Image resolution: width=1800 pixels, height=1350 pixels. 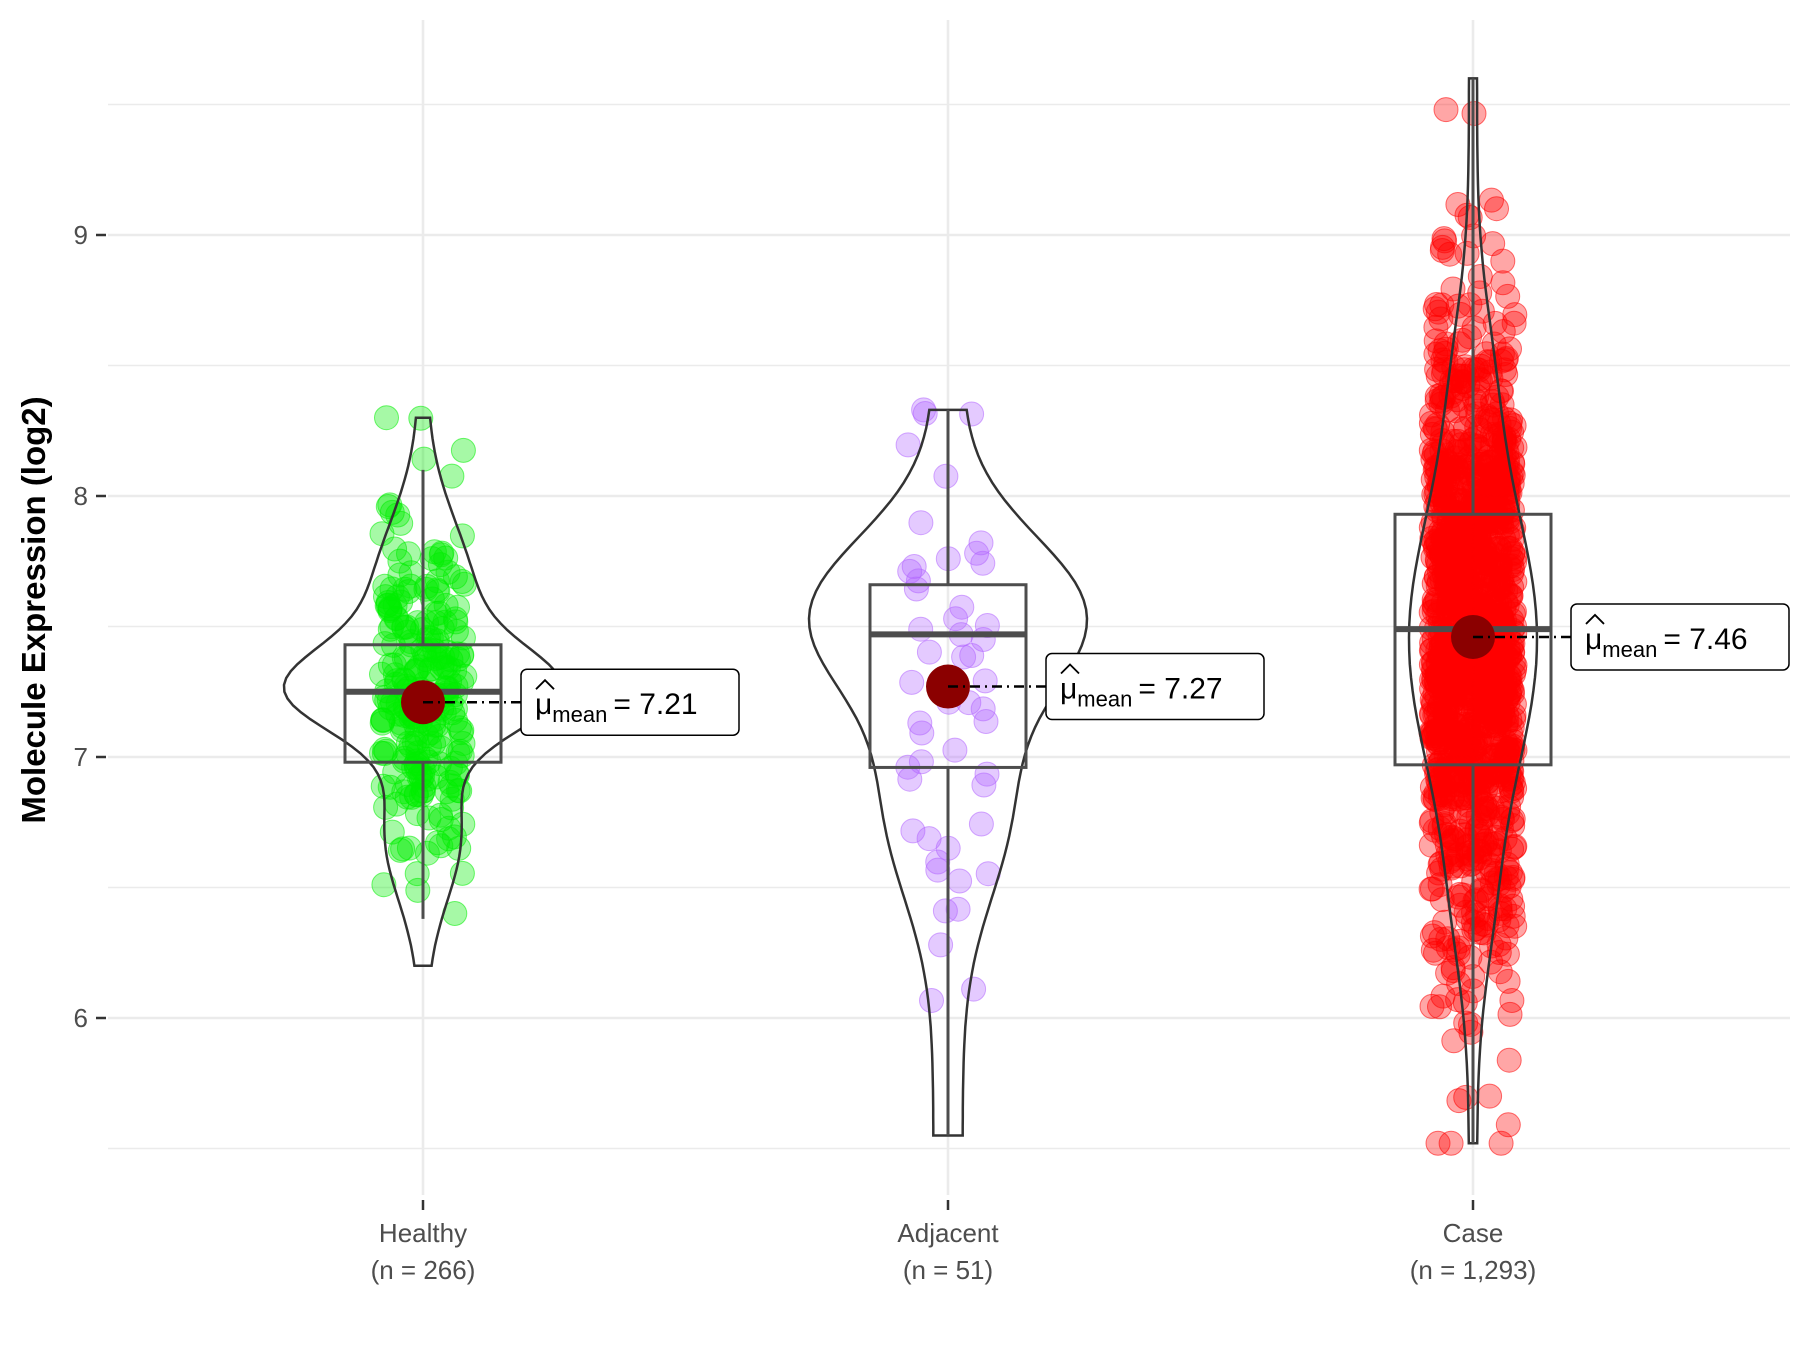 What do you see at coordinates (81, 235) in the screenshot?
I see `y-tick-label: 9` at bounding box center [81, 235].